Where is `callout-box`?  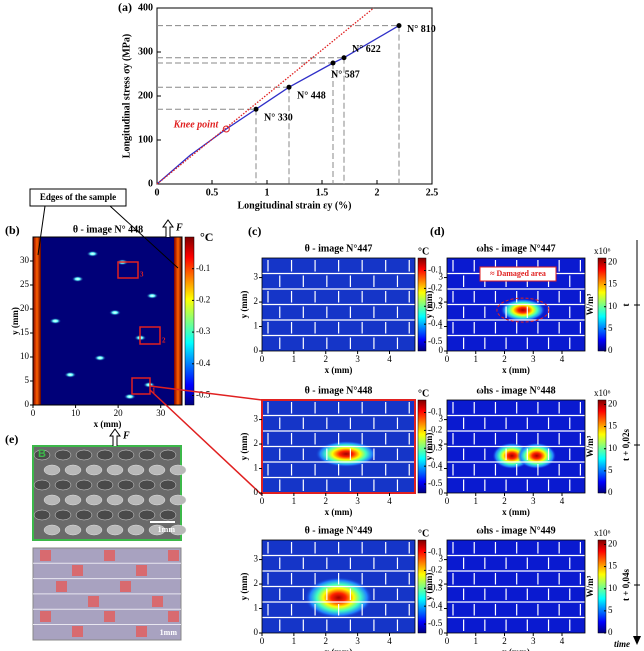 callout-box is located at coordinates (78, 197).